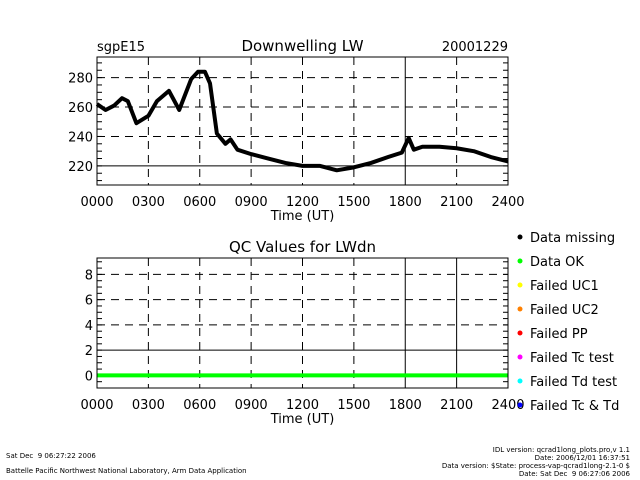 The image size is (640, 480). I want to click on legend-label: Failed Tc & Td, so click(574, 406).